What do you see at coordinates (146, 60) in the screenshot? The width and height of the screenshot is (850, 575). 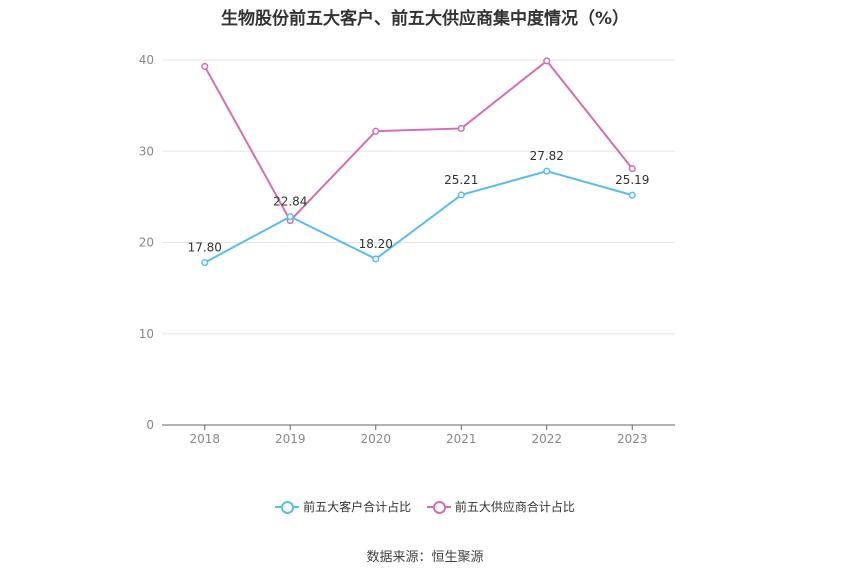 I see `y-tick-label: 40` at bounding box center [146, 60].